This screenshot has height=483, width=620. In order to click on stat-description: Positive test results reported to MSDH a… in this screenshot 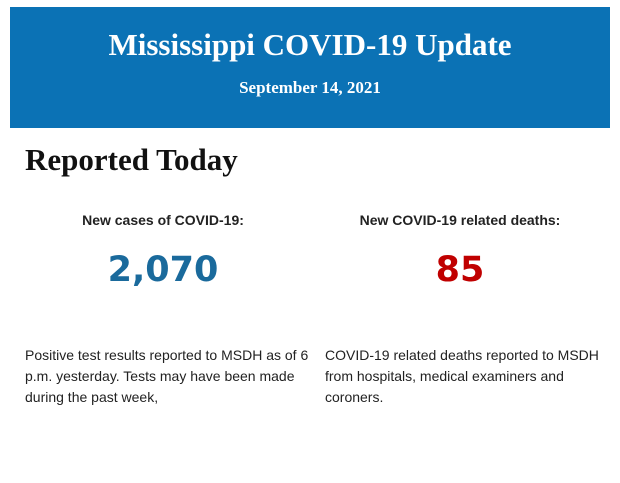, I will do `click(167, 376)`.